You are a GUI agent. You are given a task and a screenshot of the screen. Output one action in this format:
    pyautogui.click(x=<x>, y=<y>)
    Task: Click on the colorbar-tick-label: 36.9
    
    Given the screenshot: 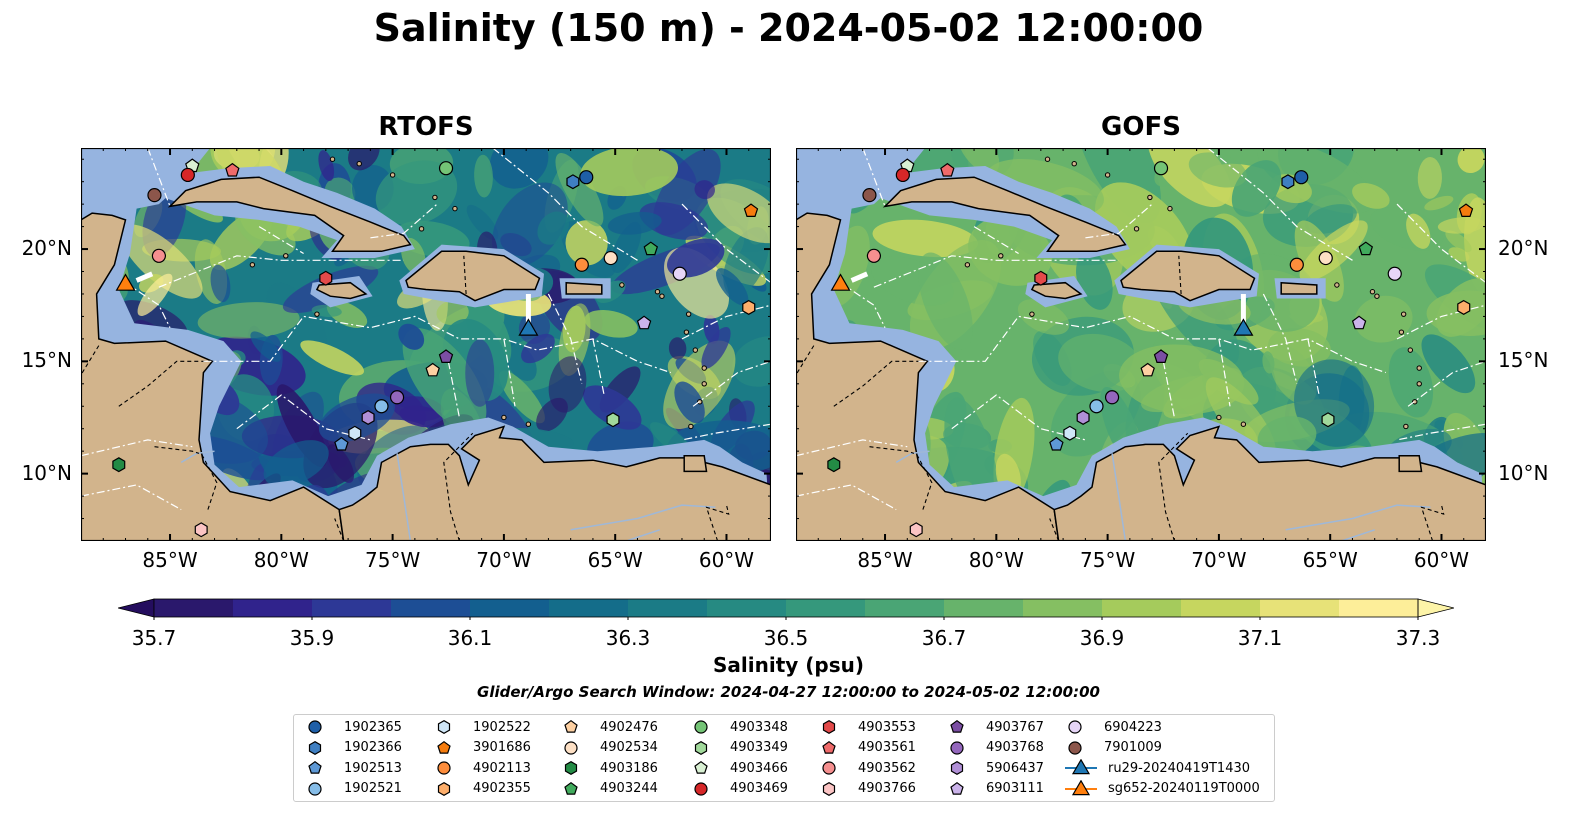 What is the action you would take?
    pyautogui.click(x=1102, y=638)
    